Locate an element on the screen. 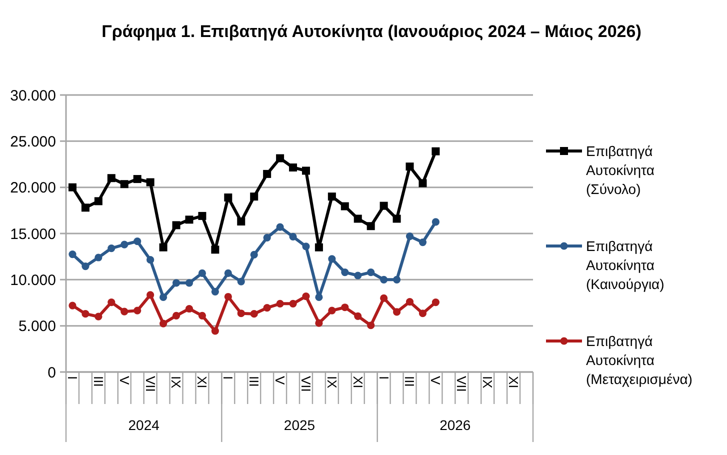 The image size is (727, 455). legend-label: Επιβατηγά Αυτοκίνητα (Μεταχειρισμένα) is located at coordinates (639, 359).